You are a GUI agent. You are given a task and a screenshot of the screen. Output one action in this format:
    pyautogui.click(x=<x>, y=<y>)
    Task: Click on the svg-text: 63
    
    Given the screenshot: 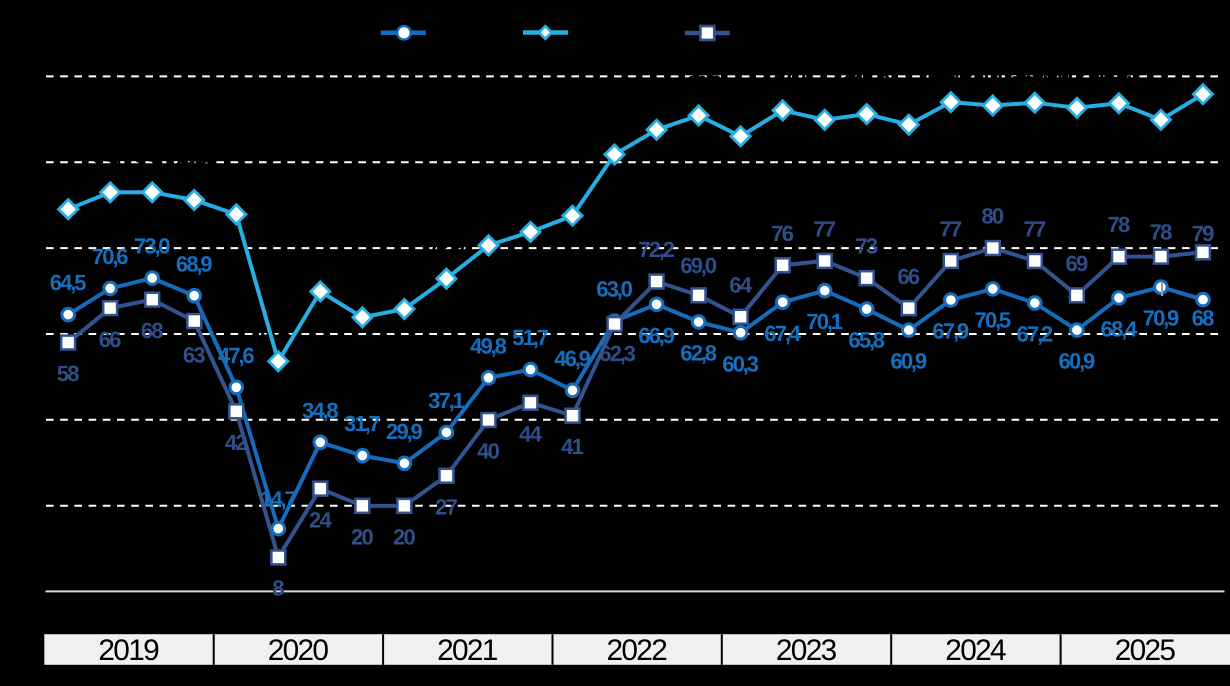 What is the action you would take?
    pyautogui.click(x=194, y=355)
    